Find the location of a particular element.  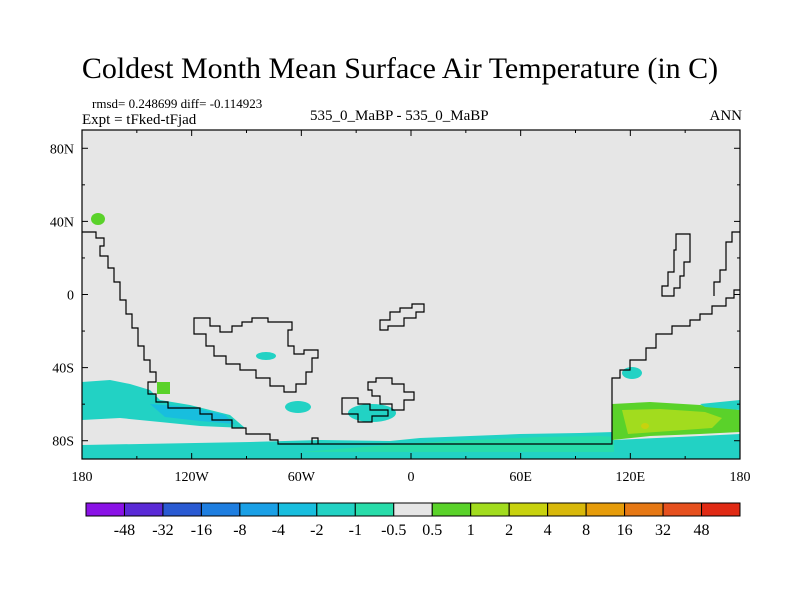

colorbar-label: -48 is located at coordinates (124, 530).